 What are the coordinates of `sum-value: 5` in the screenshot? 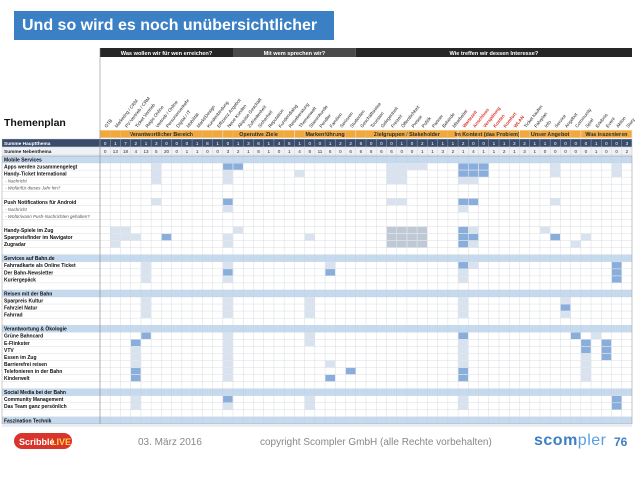 It's located at (156, 151).